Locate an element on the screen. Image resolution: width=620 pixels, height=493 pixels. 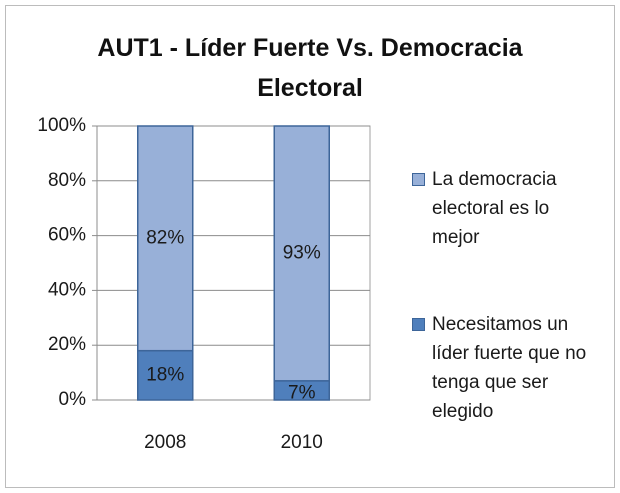
legend-item: La democracia electoral es lo mejor is located at coordinates (507, 208).